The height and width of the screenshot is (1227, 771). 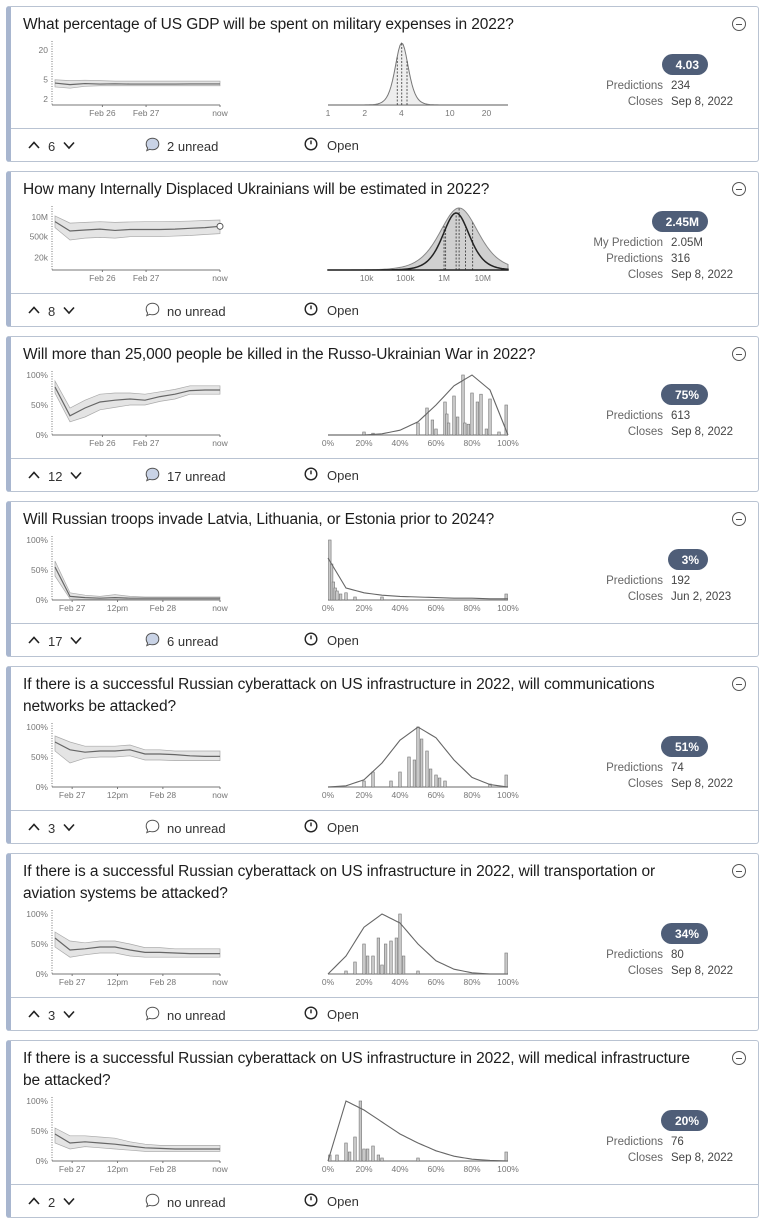 I want to click on vote-control: 6, so click(x=51, y=146).